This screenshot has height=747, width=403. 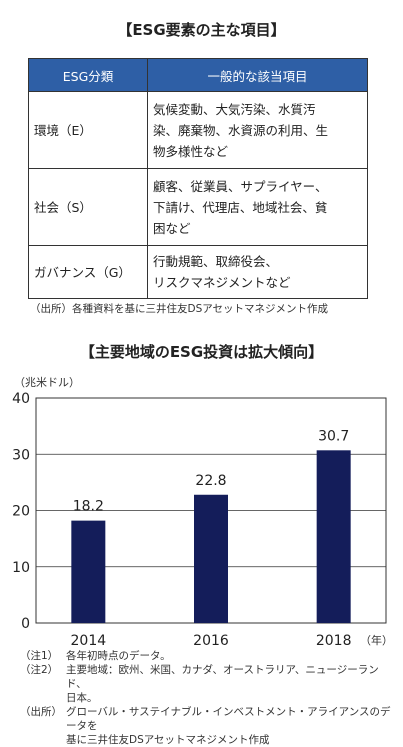 I want to click on table-header-row: ESG分類 一般的な該当項目, so click(x=198, y=75).